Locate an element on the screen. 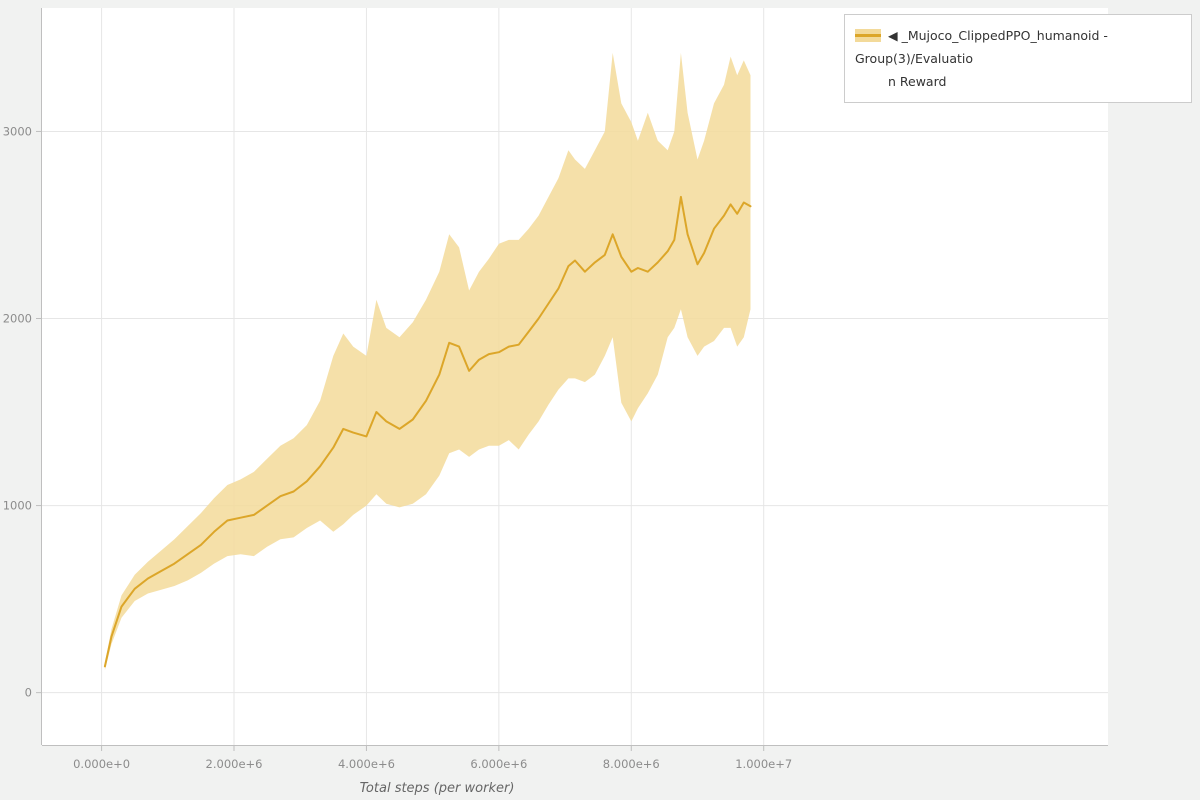 The image size is (1200, 800). y-tick-label: 2000 is located at coordinates (17, 319).